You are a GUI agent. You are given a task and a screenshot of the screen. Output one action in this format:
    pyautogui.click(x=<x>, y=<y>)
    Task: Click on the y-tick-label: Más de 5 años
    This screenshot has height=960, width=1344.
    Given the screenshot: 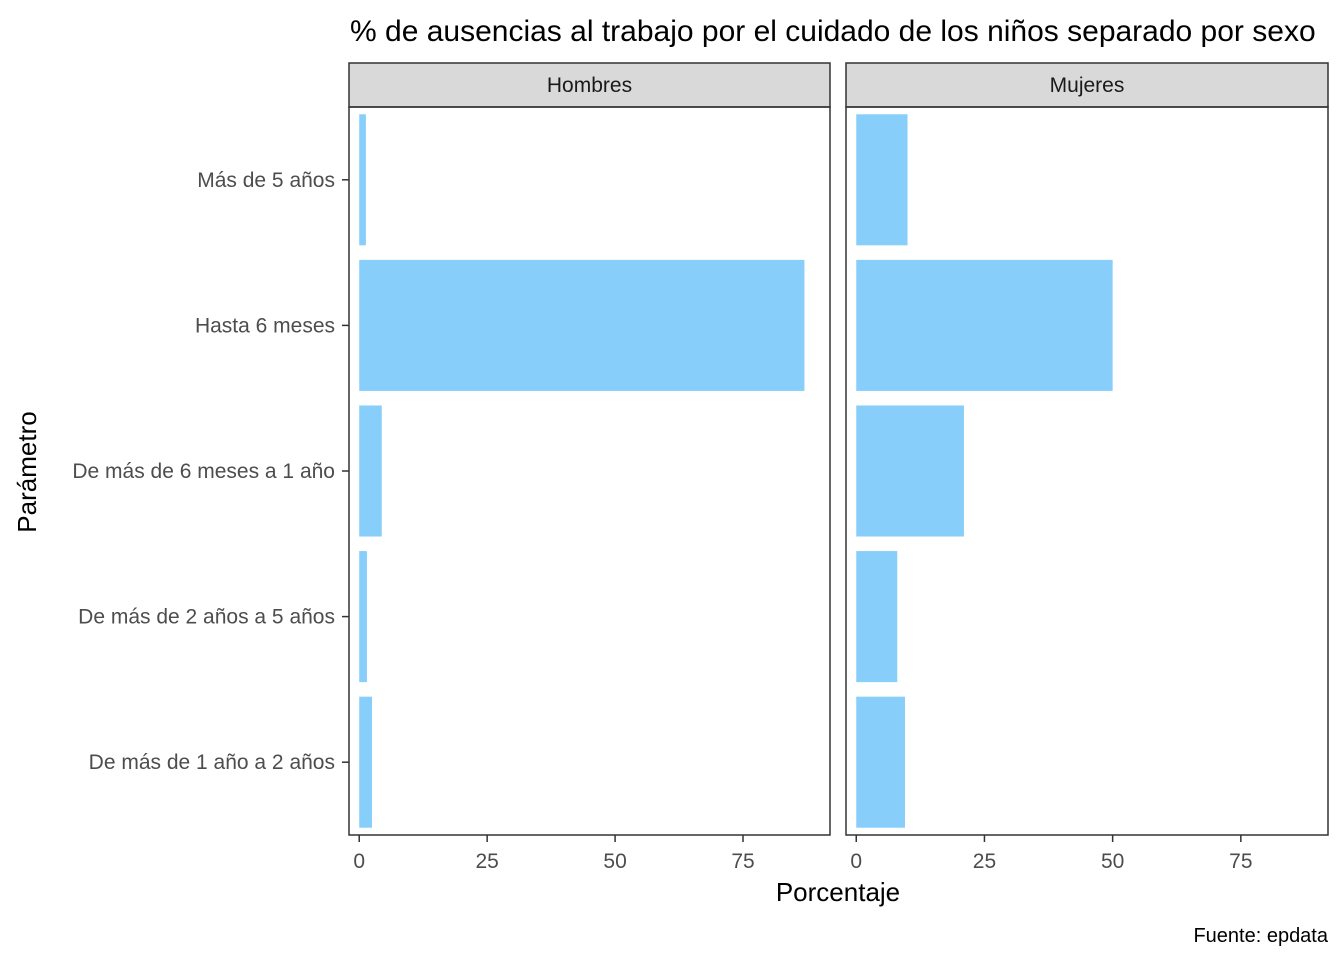 What is the action you would take?
    pyautogui.click(x=266, y=180)
    